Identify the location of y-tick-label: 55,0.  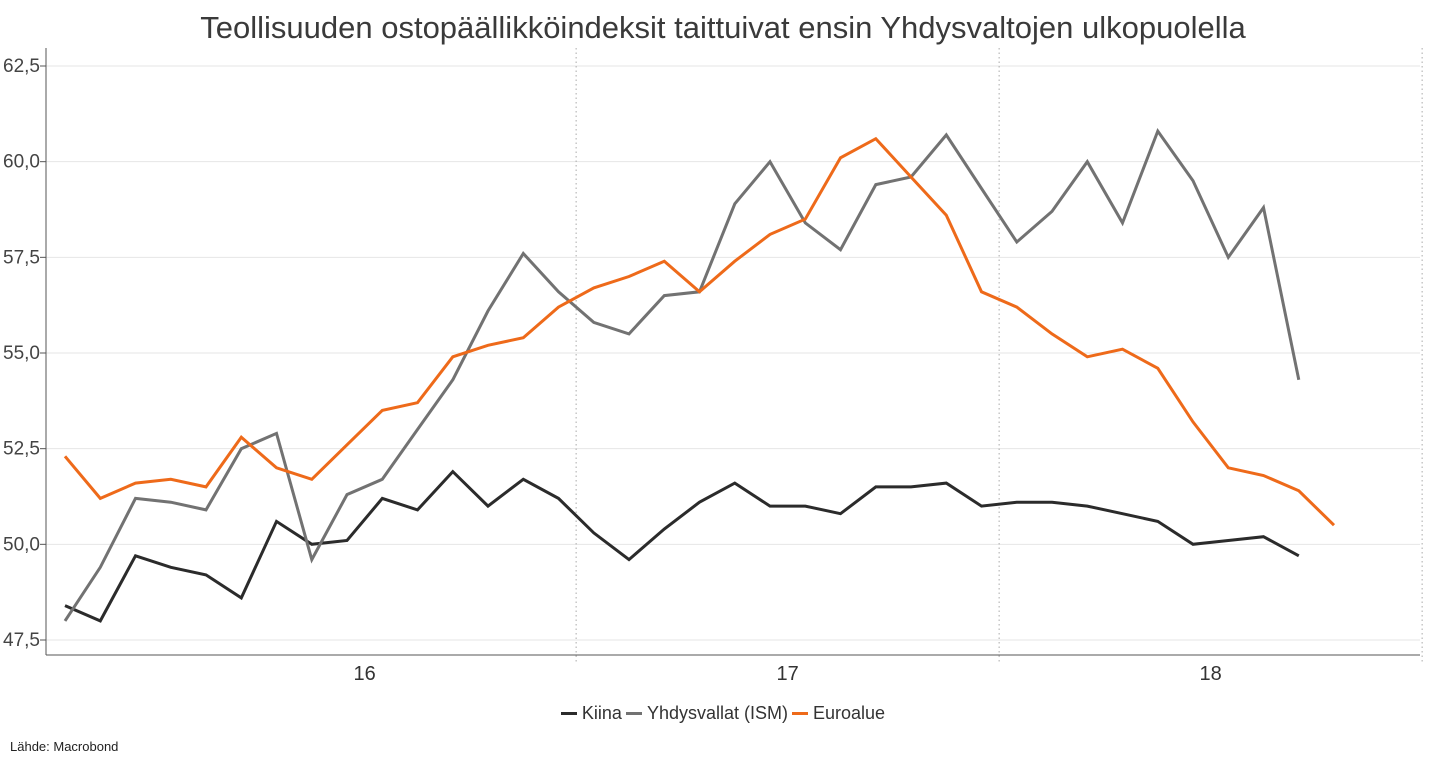
(21, 353).